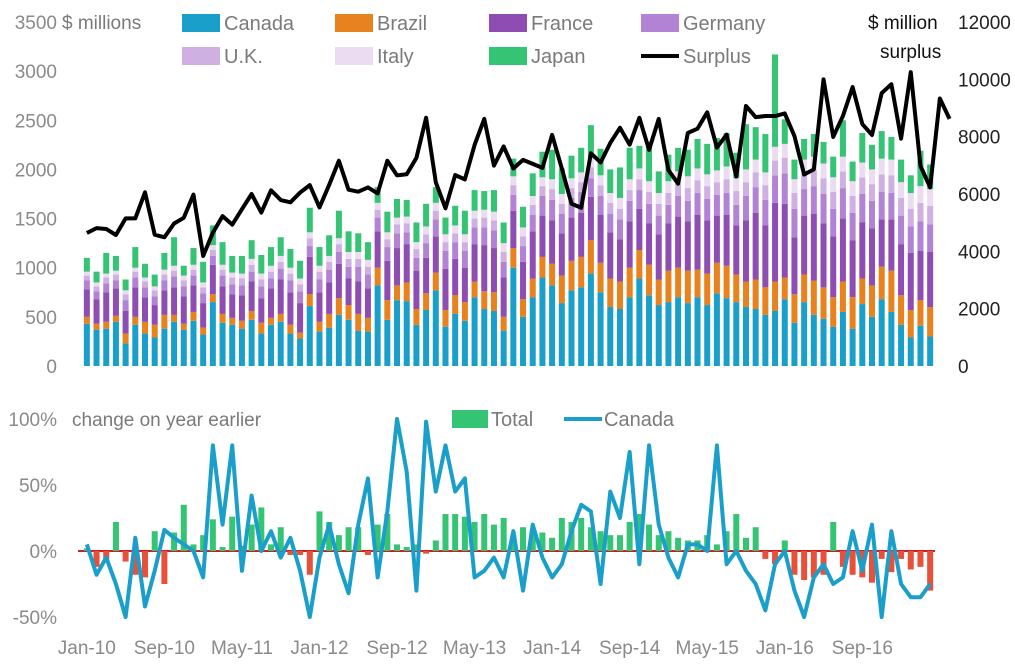  Describe the element at coordinates (44, 552) in the screenshot. I see `bottom-y-tick: 0%` at that location.